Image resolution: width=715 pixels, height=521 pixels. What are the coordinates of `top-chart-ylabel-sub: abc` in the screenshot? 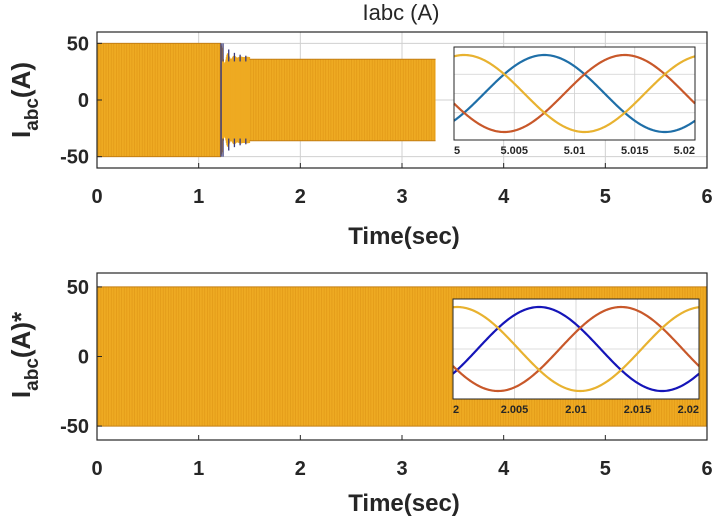 It's located at (32, 114).